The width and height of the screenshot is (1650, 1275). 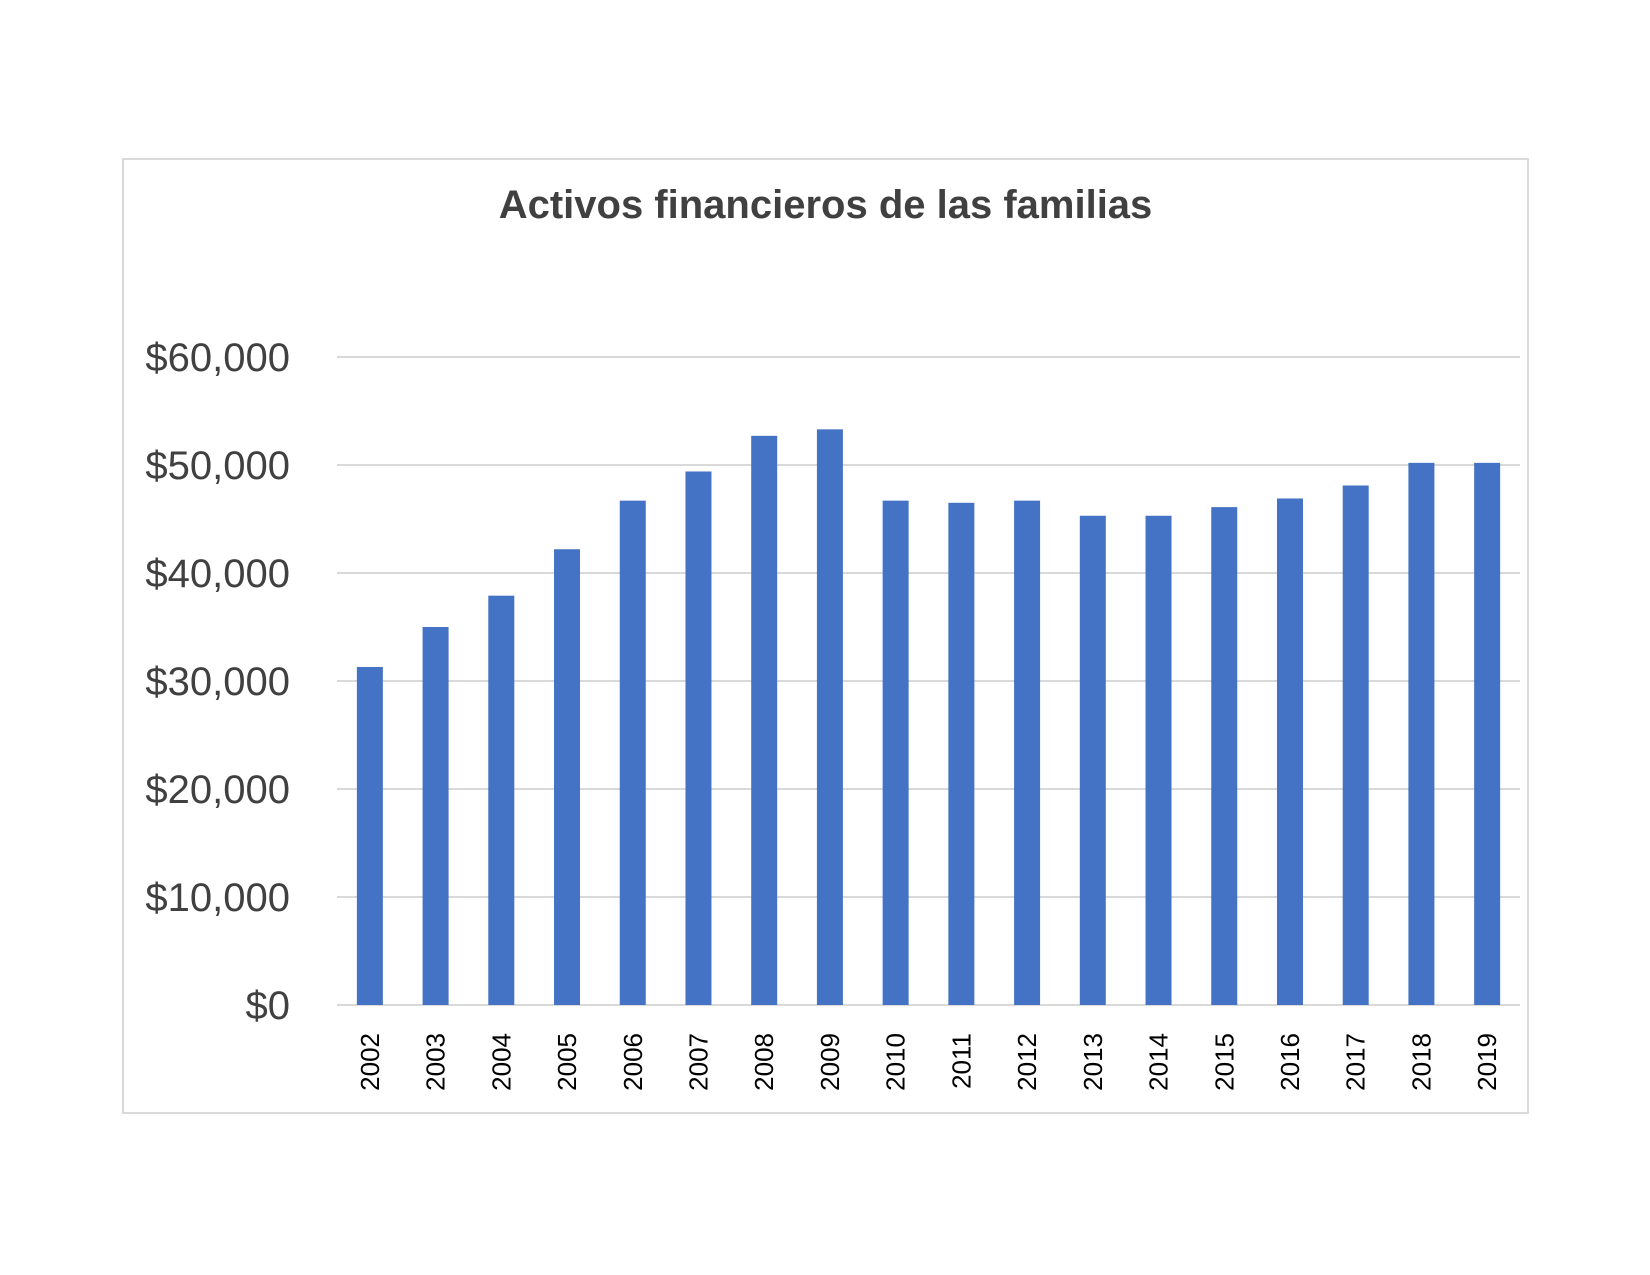 I want to click on x-tick-label: 2007, so click(x=698, y=1062).